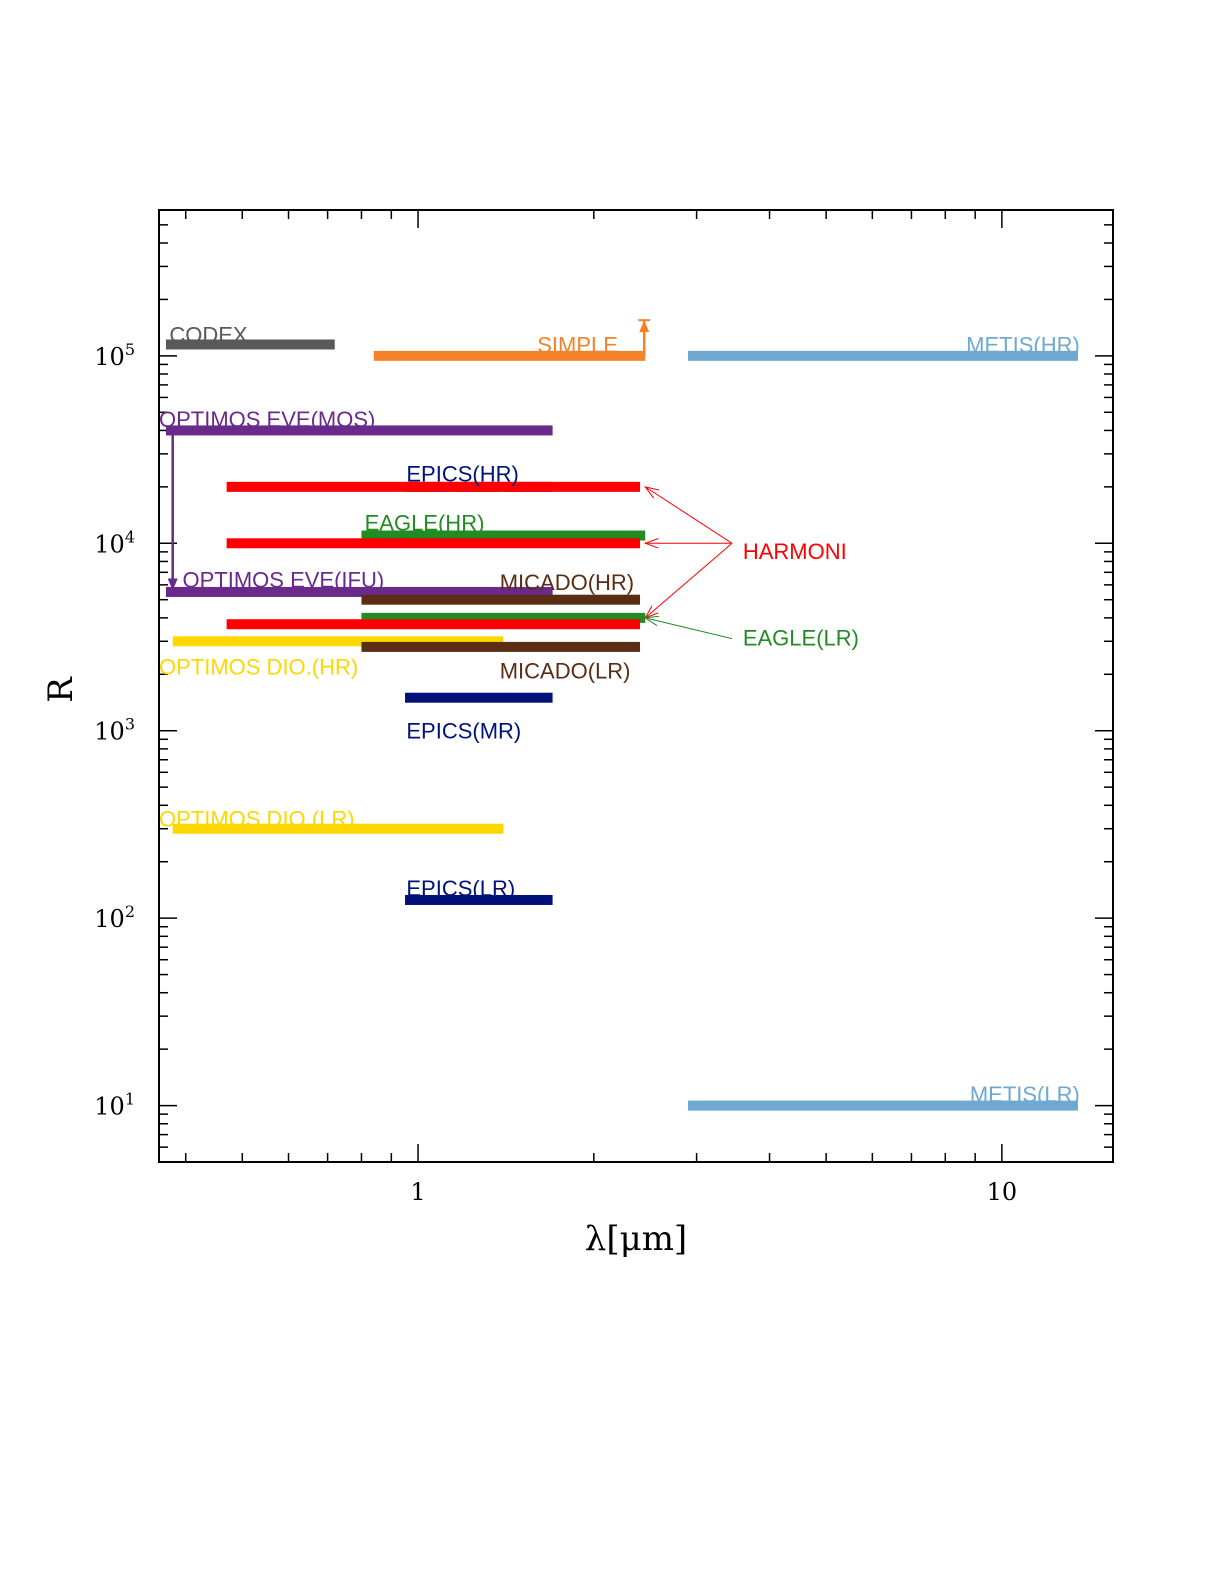  I want to click on label-micado-lr: MICADO(LR), so click(565, 670).